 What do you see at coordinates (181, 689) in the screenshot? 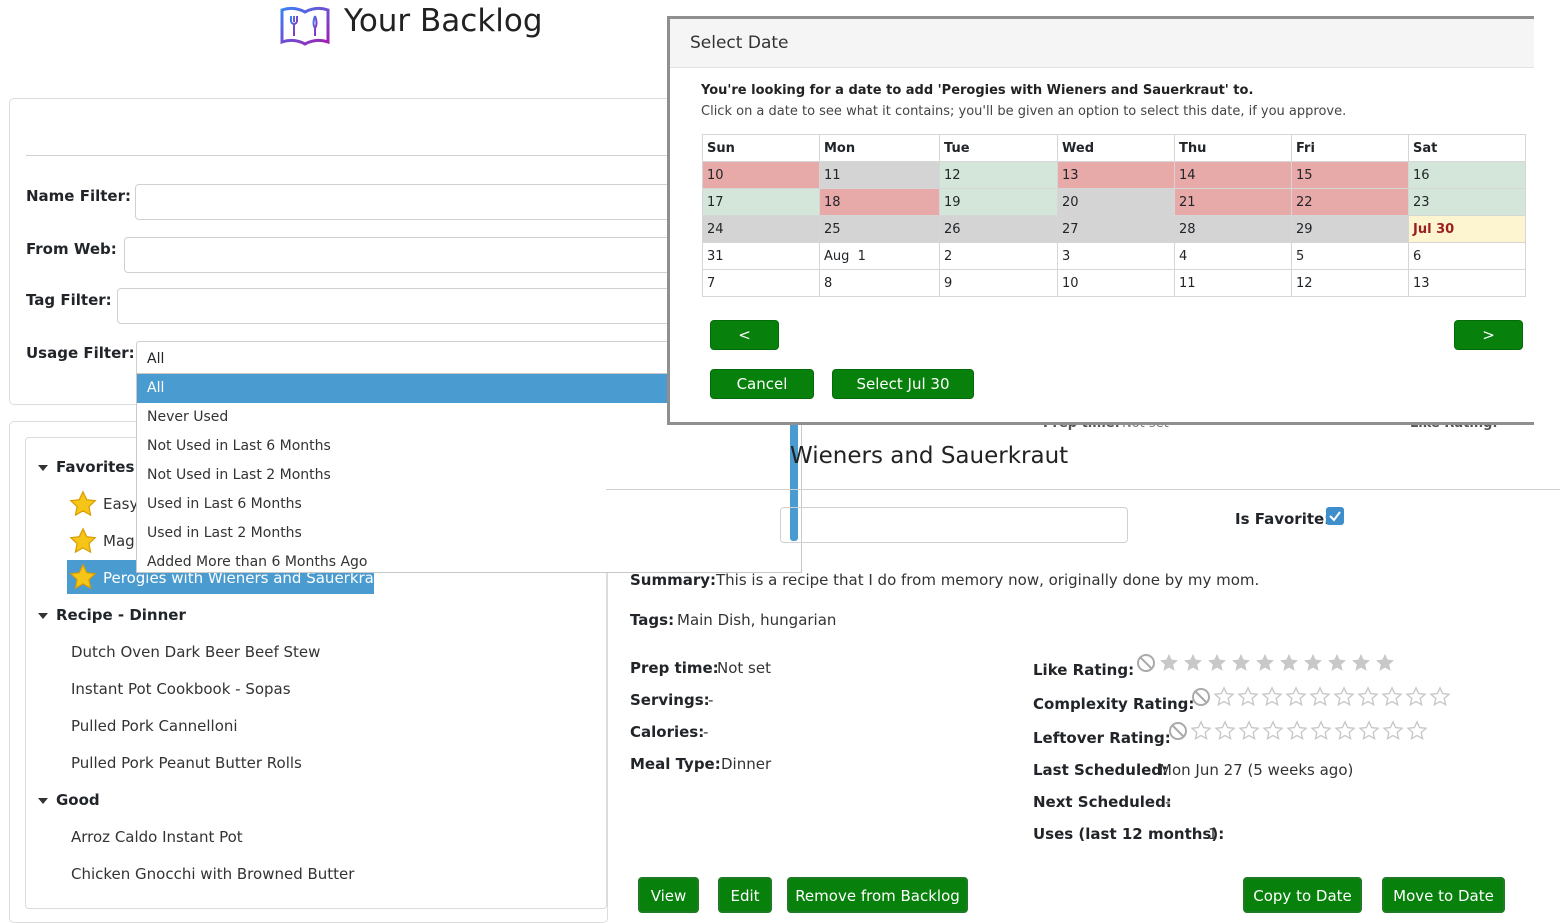
I see `tree-item: Instant Pot Cookbook - Sopas` at bounding box center [181, 689].